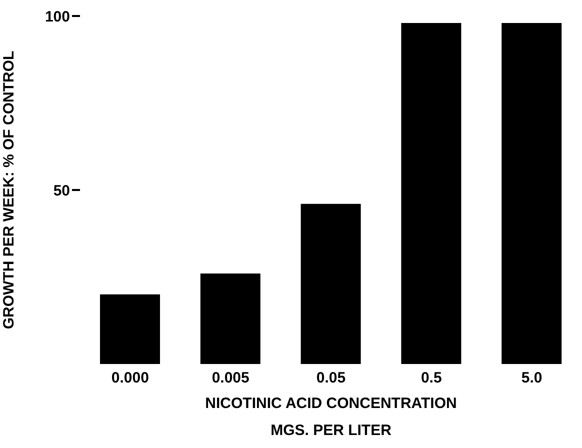 The width and height of the screenshot is (582, 448). I want to click on x-tick-label: 0.5, so click(431, 378).